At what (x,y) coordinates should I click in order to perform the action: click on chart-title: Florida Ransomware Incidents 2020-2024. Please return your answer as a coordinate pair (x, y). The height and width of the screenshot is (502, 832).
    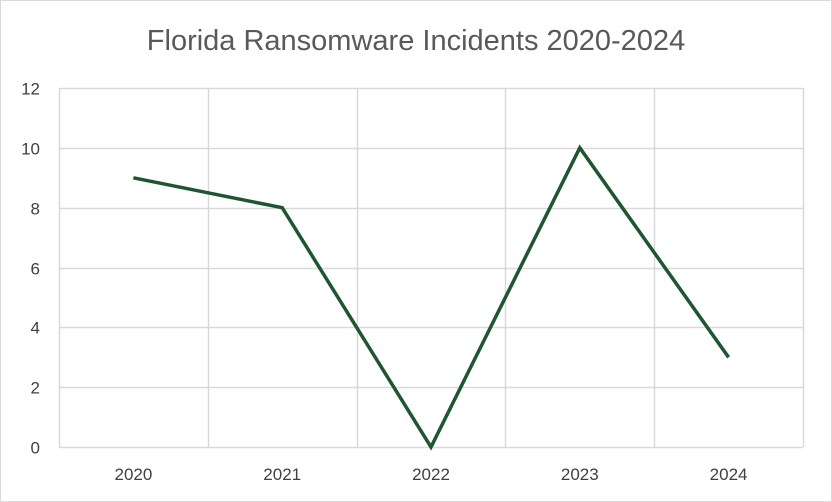
    Looking at the image, I should click on (416, 41).